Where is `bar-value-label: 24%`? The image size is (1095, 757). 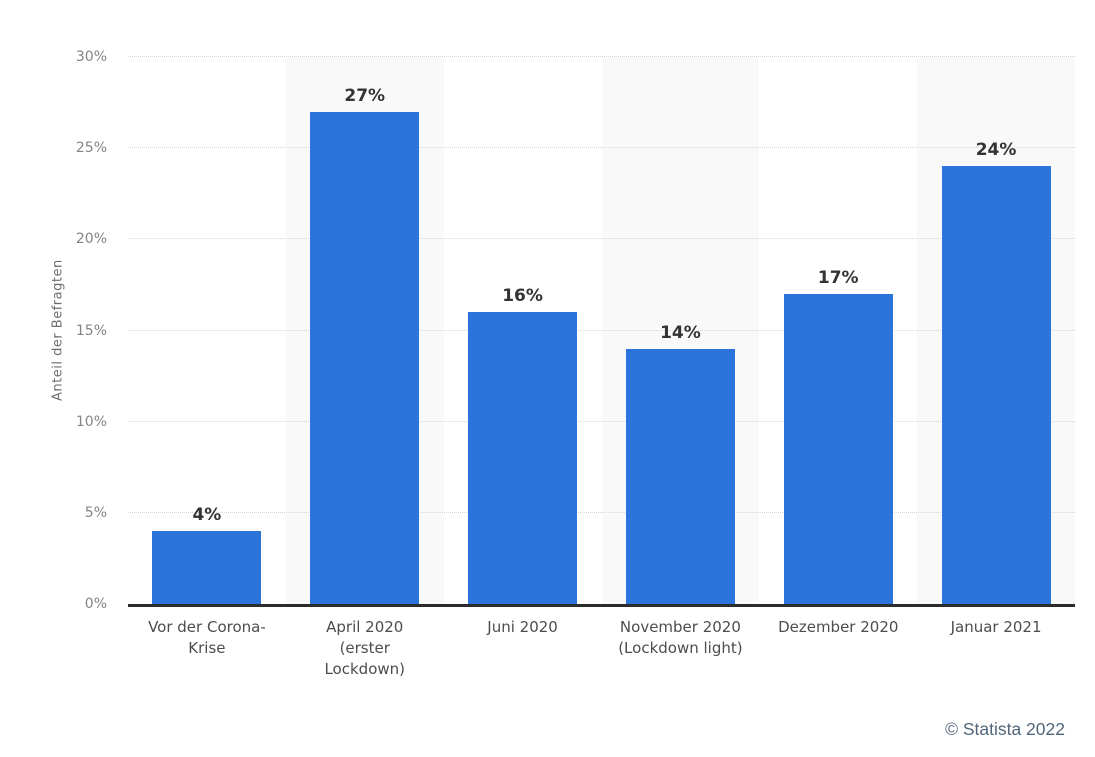 bar-value-label: 24% is located at coordinates (996, 150).